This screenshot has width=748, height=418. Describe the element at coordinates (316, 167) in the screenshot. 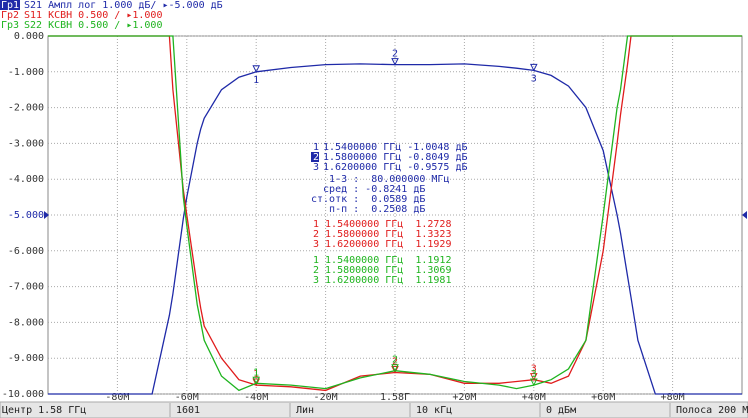

I see `marker-id: 3` at that location.